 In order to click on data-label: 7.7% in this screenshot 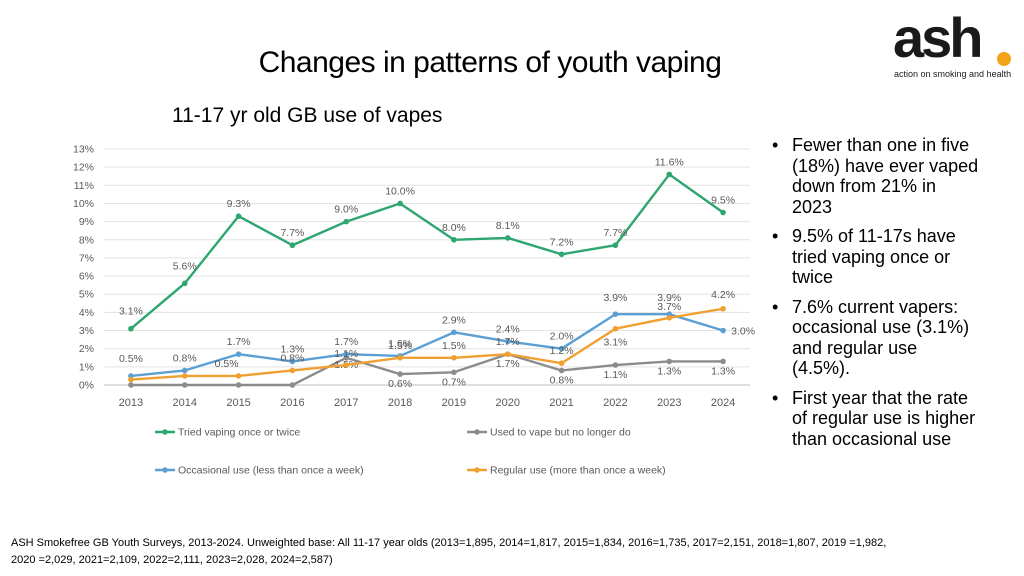, I will do `click(615, 233)`.